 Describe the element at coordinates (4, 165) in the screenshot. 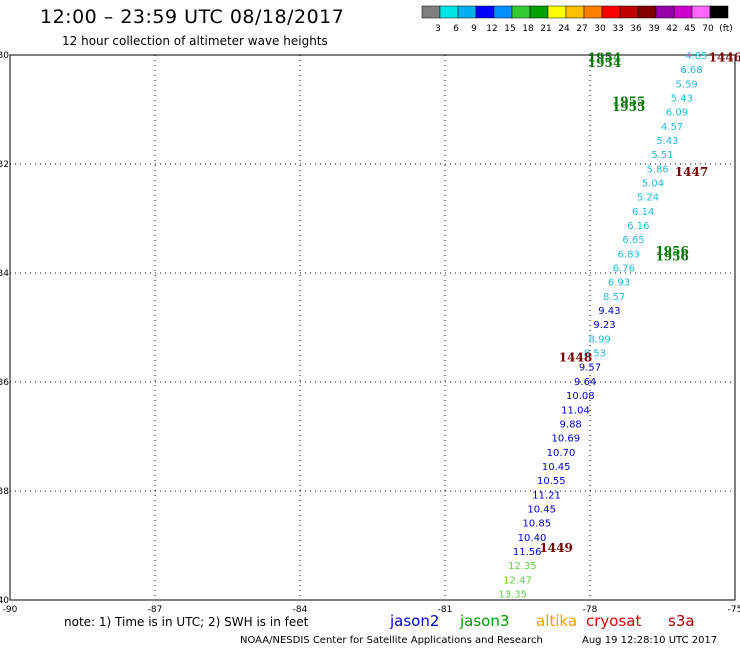

I see `y-tick-label: -32` at that location.